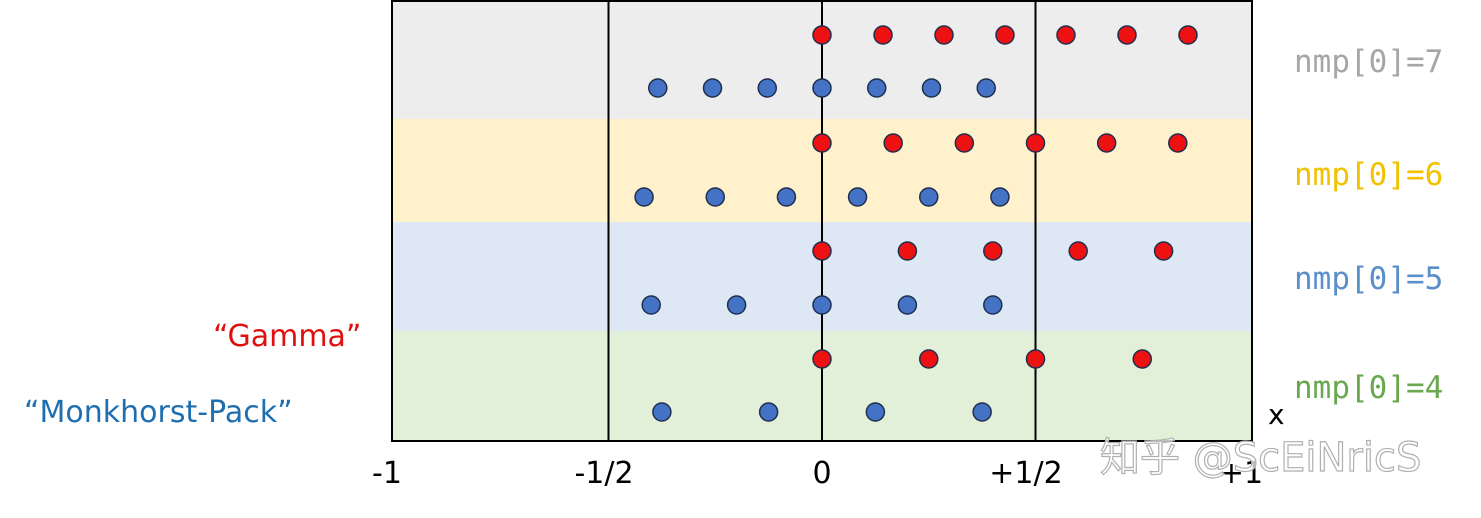 This screenshot has width=1481, height=518. What do you see at coordinates (387, 473) in the screenshot?
I see `x-tick-label: -1` at bounding box center [387, 473].